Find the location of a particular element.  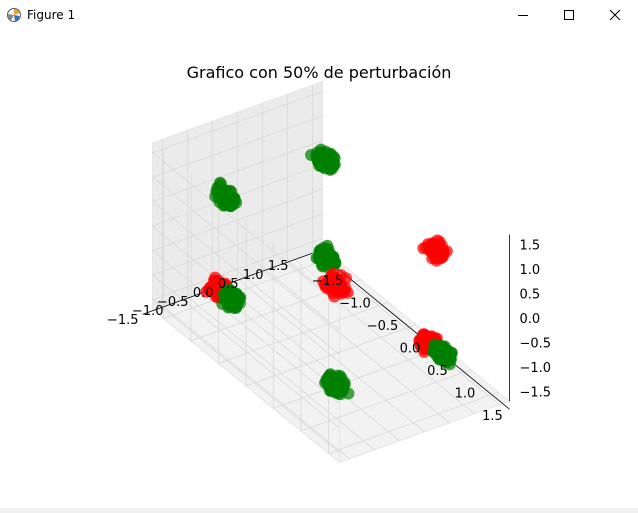

y-tick-label: 1.0 is located at coordinates (253, 275).